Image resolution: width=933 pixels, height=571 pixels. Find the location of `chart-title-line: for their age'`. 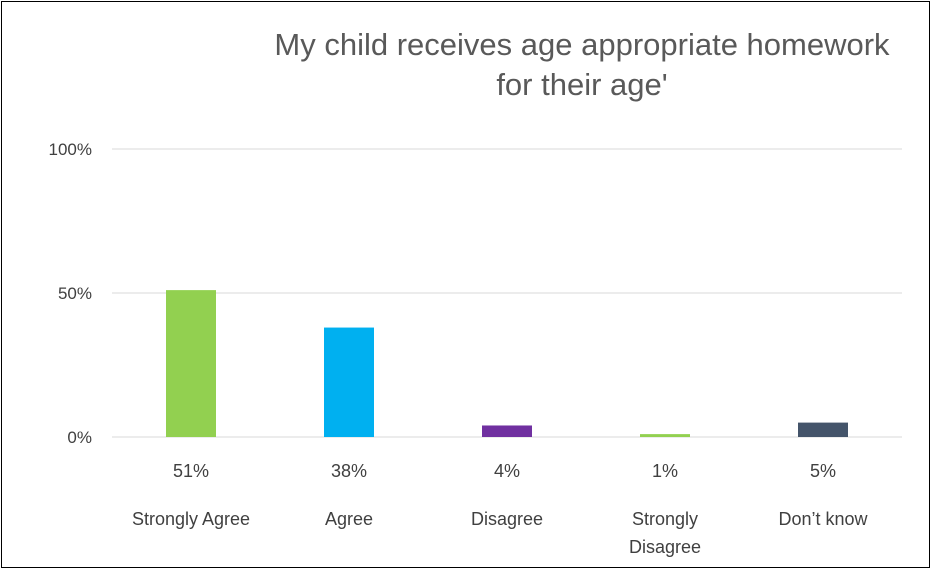

chart-title-line: for their age' is located at coordinates (581, 84).